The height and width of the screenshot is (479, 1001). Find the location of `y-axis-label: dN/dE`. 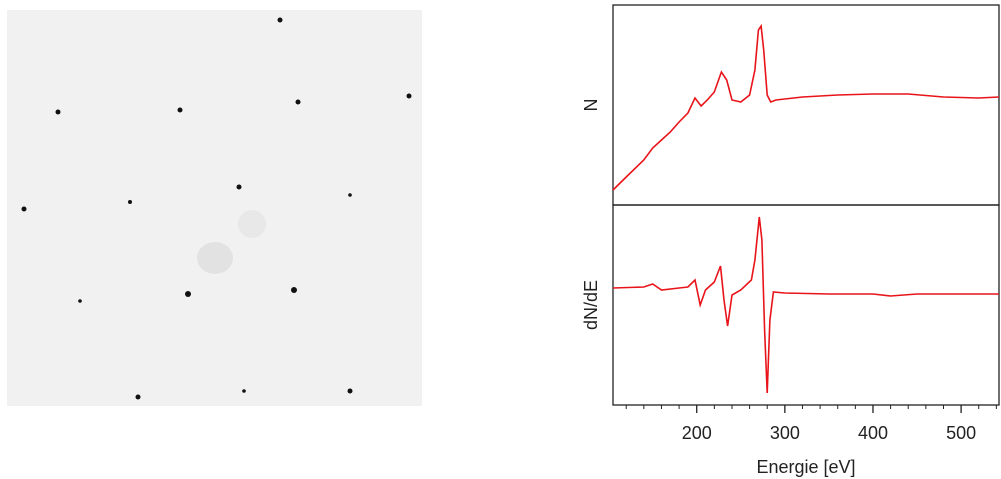

y-axis-label: dN/dE is located at coordinates (591, 305).